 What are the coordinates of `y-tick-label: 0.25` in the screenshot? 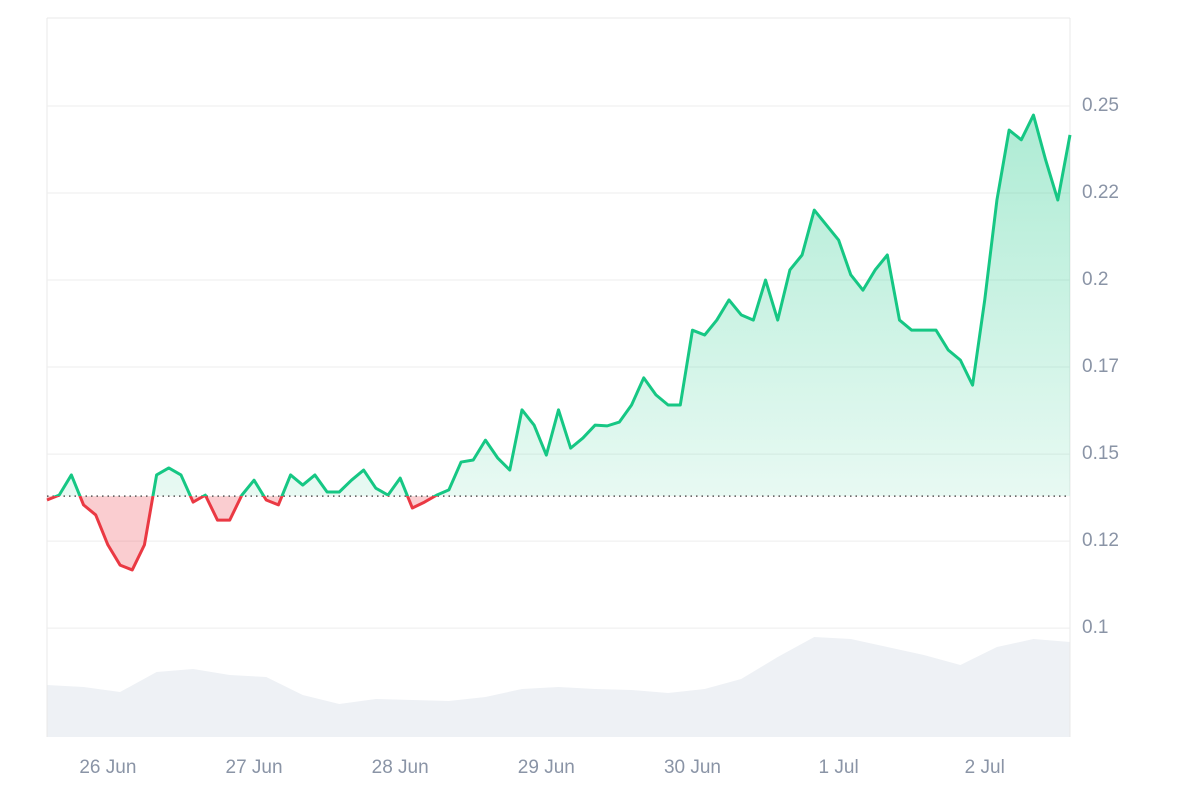 It's located at (1100, 105).